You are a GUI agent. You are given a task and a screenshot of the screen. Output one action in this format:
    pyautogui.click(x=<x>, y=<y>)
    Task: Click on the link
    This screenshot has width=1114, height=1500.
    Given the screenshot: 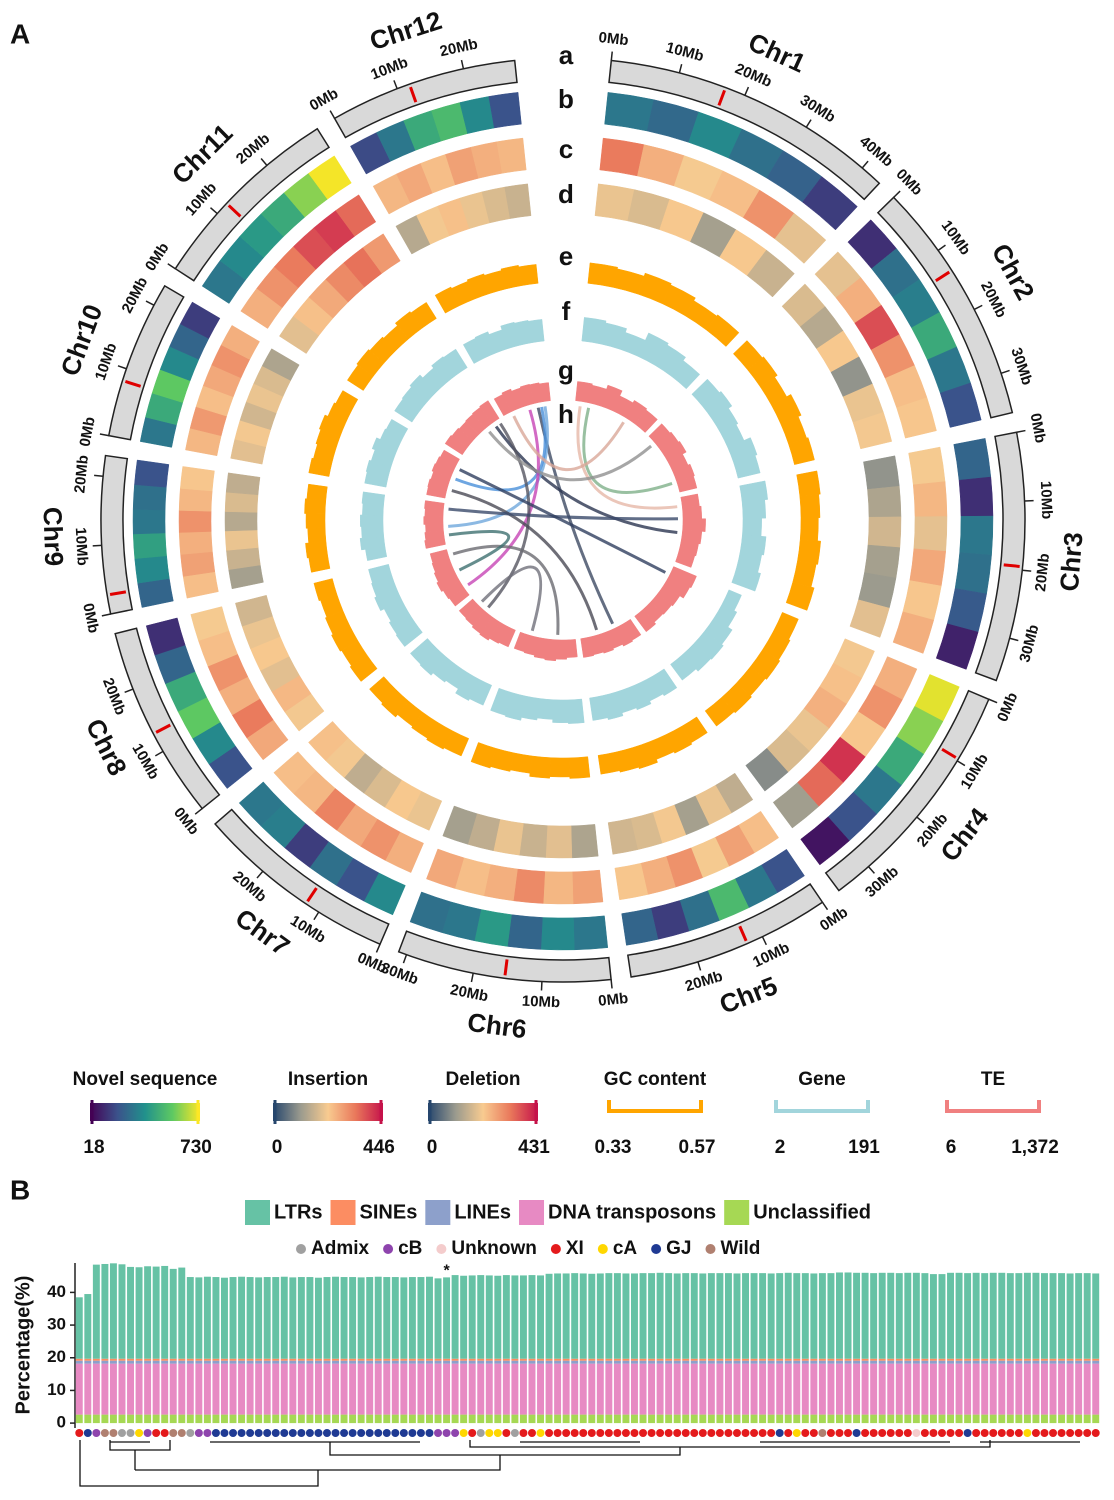 What is the action you would take?
    pyautogui.click(x=525, y=560)
    